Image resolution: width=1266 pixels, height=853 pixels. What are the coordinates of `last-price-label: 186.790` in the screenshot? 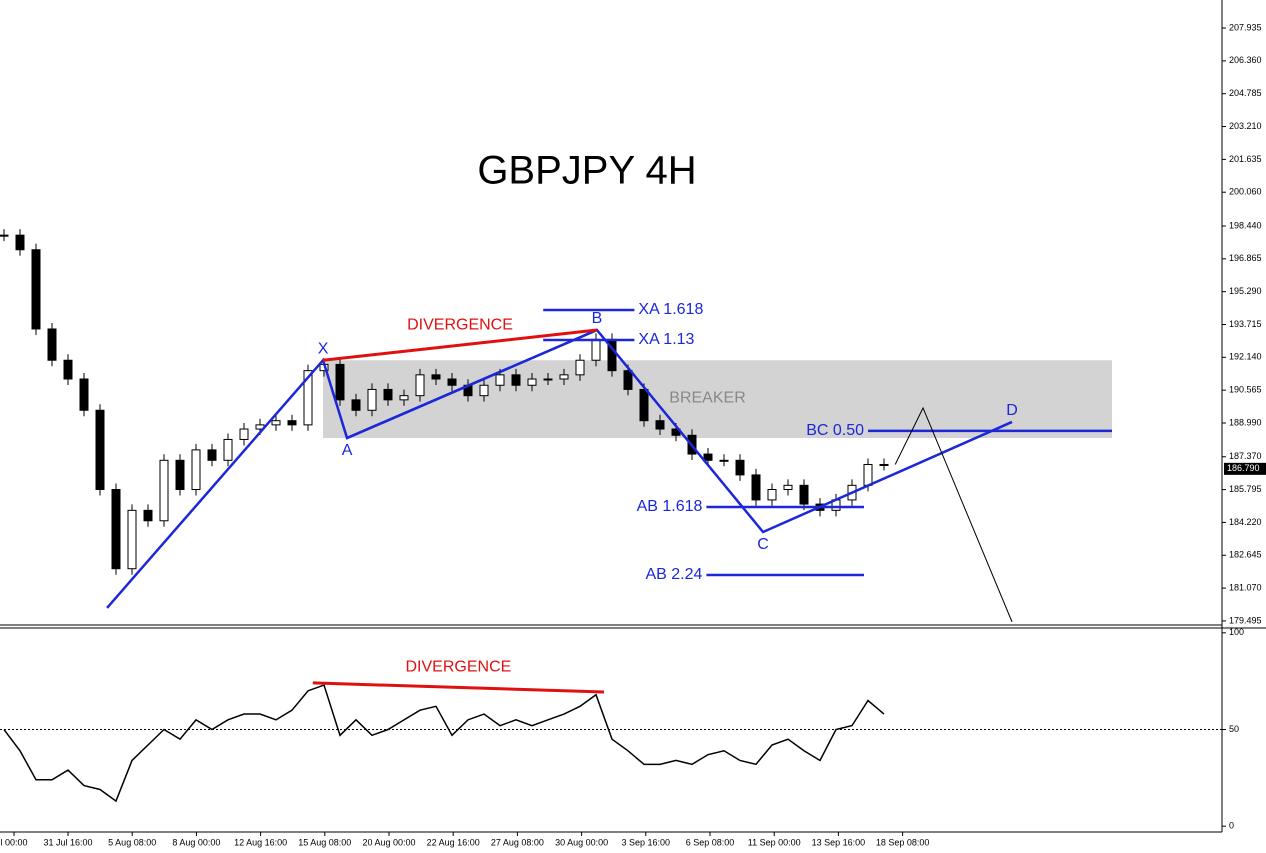 It's located at (1243, 468).